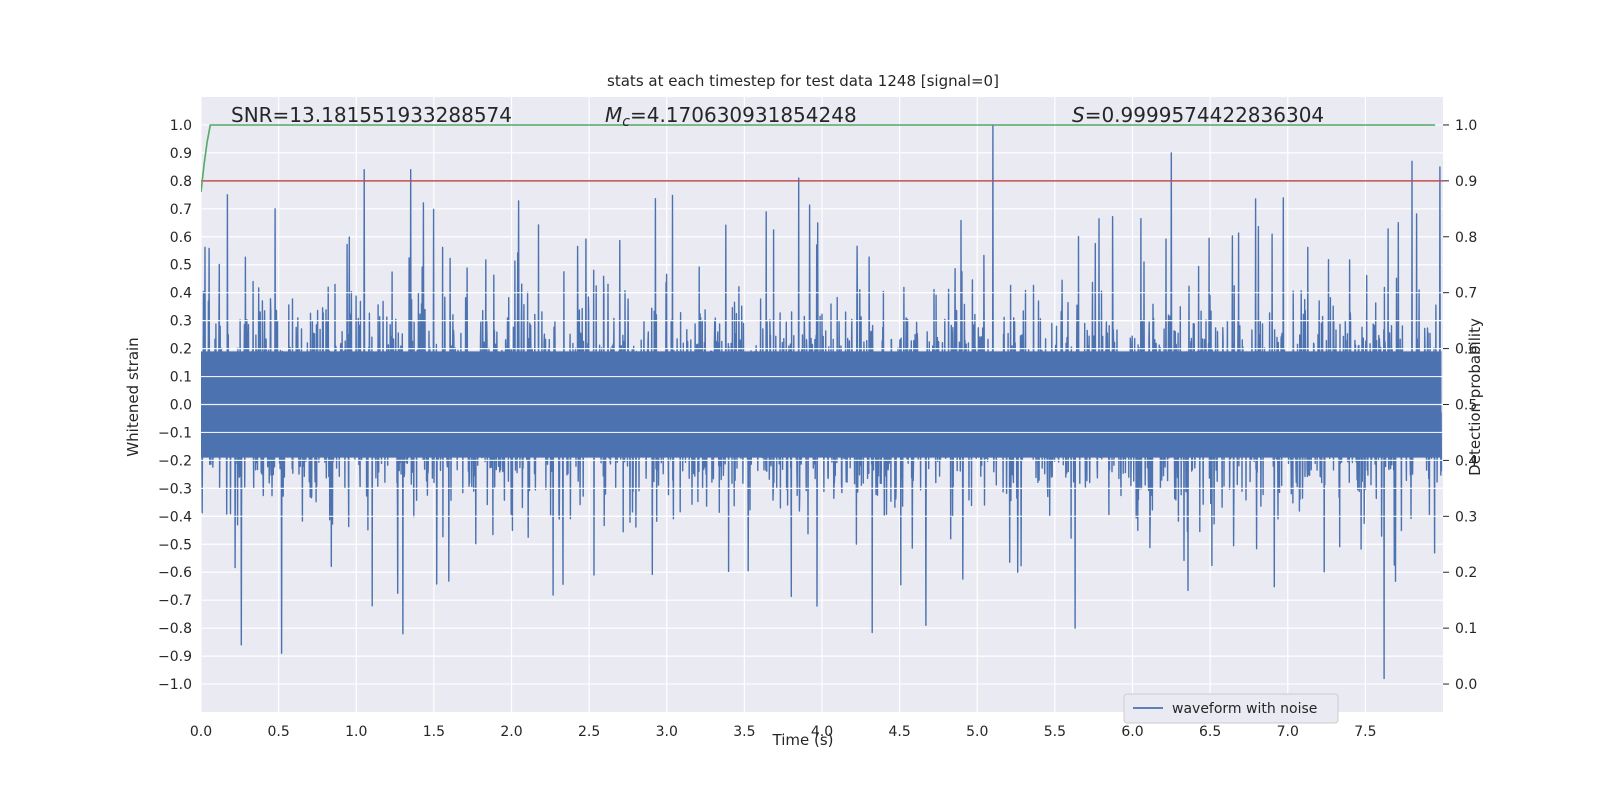  What do you see at coordinates (175, 601) in the screenshot?
I see `y-left-tick-label: −0.7` at bounding box center [175, 601].